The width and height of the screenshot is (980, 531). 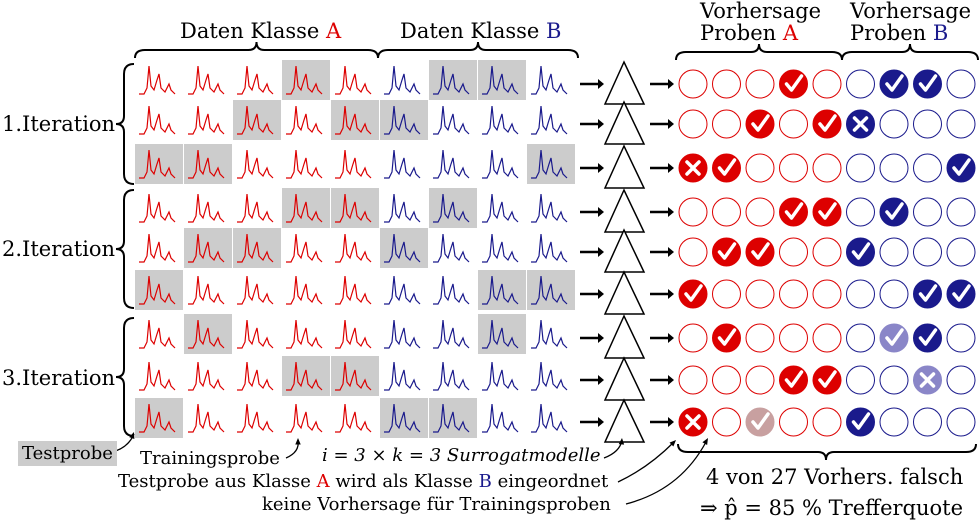 I want to click on brace-vorhersage-b, so click(x=910, y=52).